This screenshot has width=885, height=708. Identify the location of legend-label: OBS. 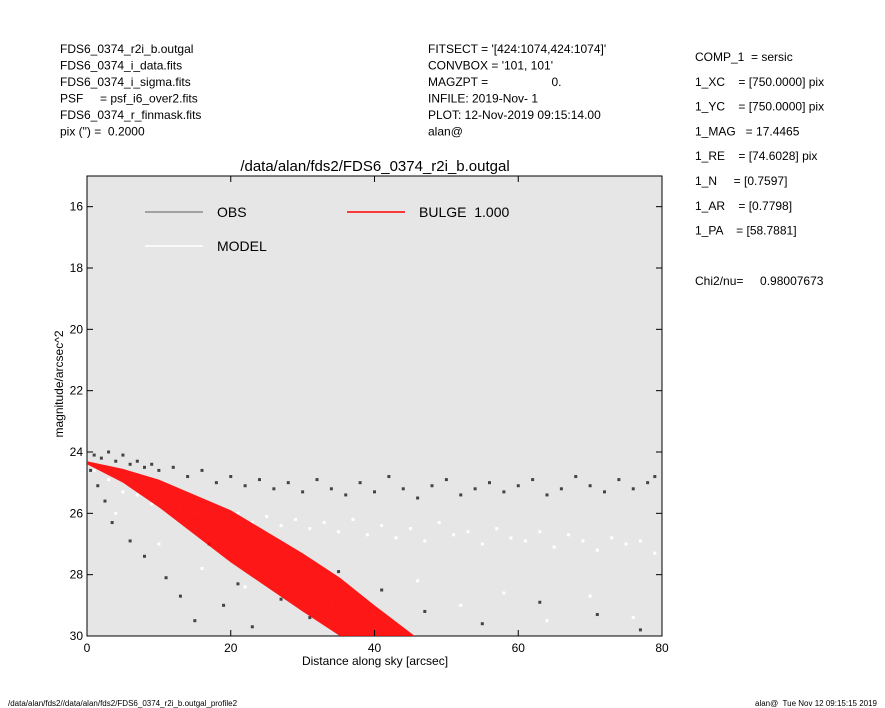
(232, 212).